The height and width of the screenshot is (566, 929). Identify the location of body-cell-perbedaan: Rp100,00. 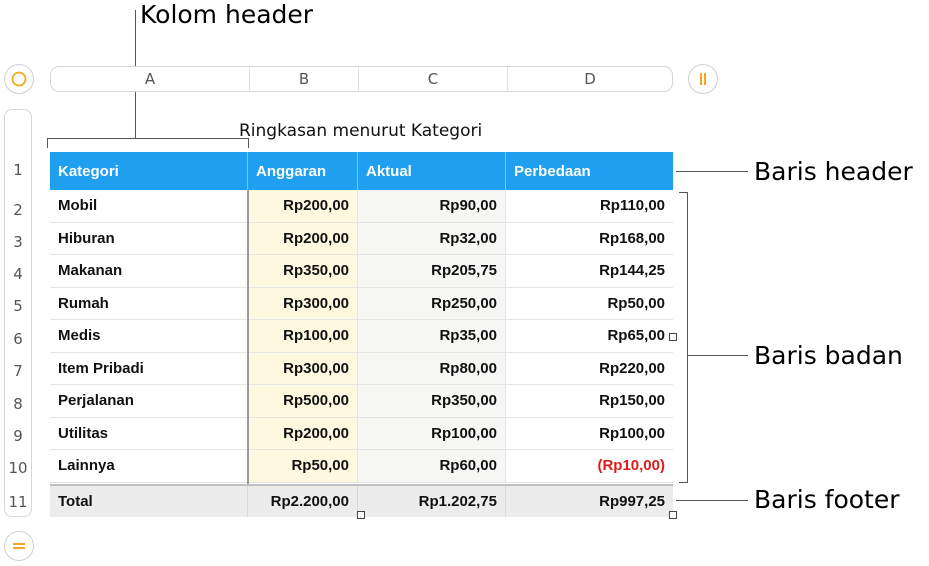
(589, 434).